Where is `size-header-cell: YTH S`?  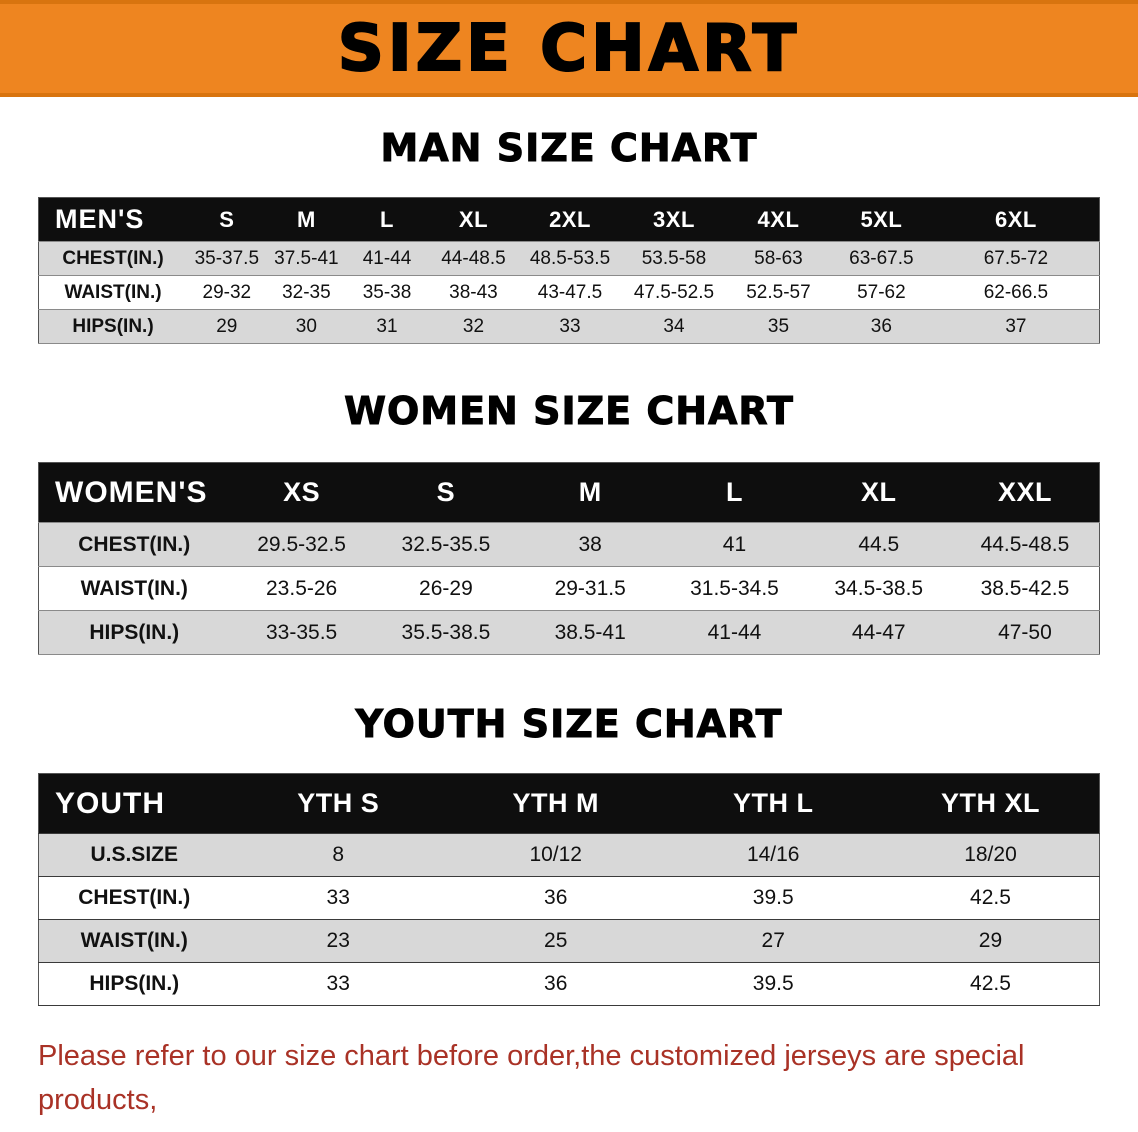
size-header-cell: YTH S is located at coordinates (338, 803).